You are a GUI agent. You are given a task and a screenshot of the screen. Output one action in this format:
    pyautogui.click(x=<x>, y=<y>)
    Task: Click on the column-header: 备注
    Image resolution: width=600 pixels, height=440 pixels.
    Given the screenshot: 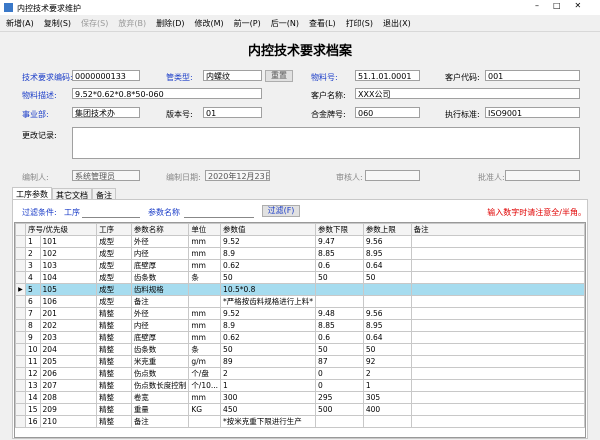 What is the action you would take?
    pyautogui.click(x=497, y=229)
    